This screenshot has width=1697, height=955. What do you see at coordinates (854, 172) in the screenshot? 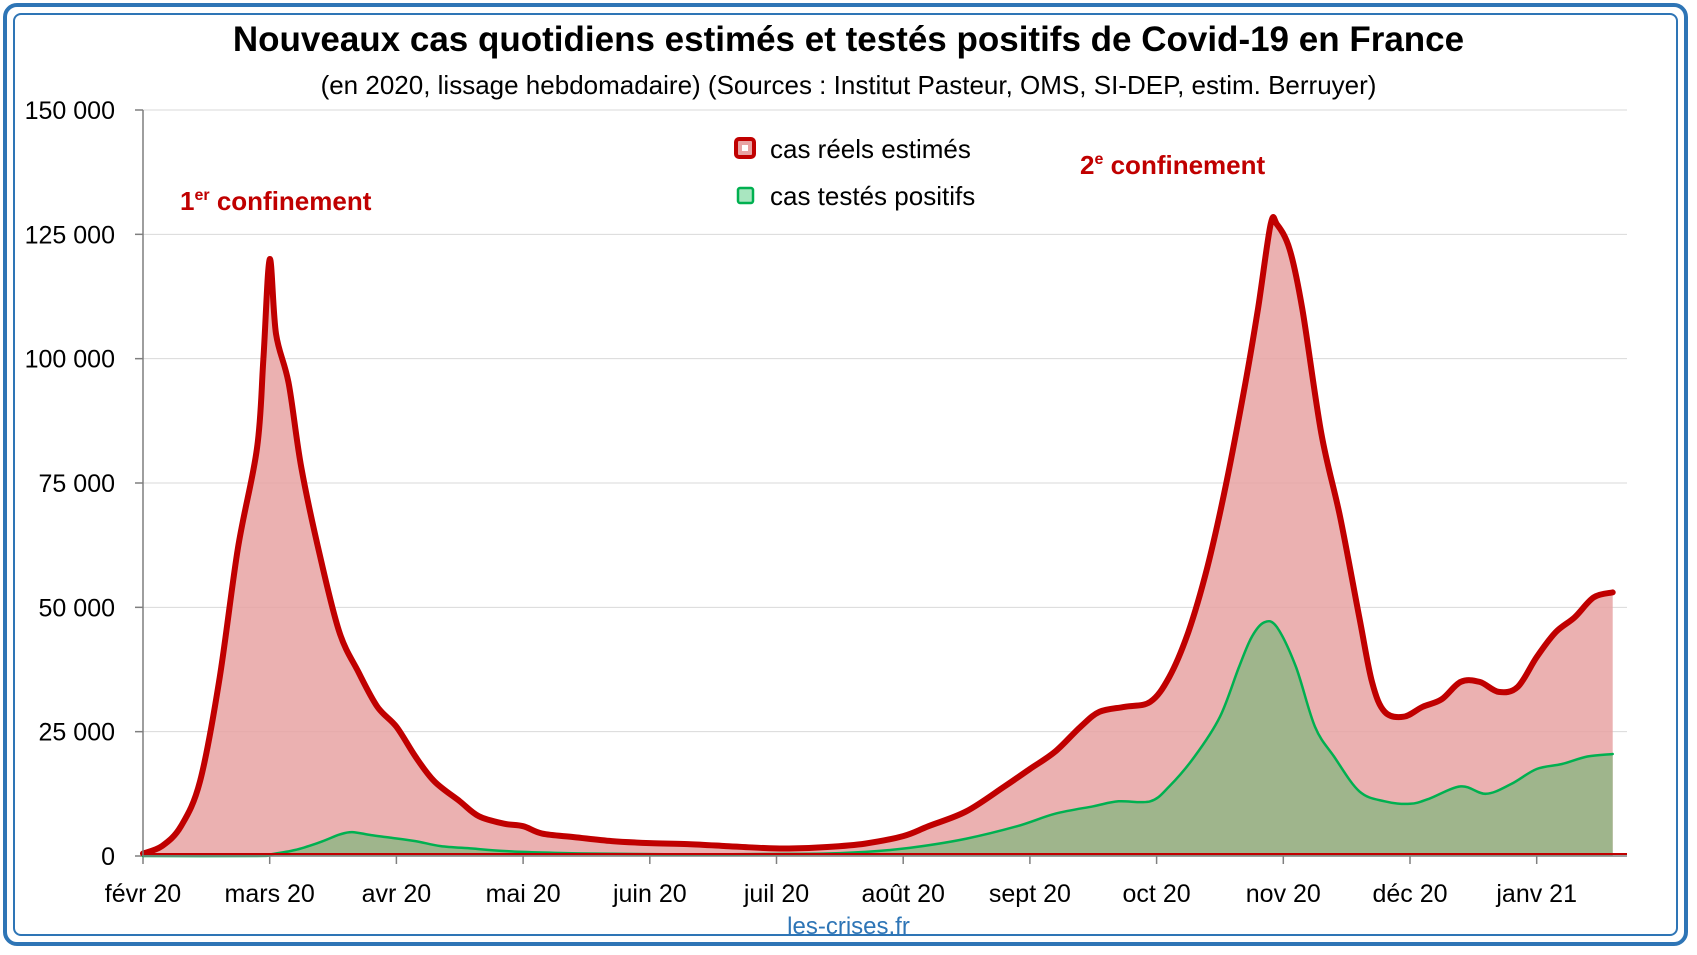
I see `legend: cas réels estimés cas testés positifs` at bounding box center [854, 172].